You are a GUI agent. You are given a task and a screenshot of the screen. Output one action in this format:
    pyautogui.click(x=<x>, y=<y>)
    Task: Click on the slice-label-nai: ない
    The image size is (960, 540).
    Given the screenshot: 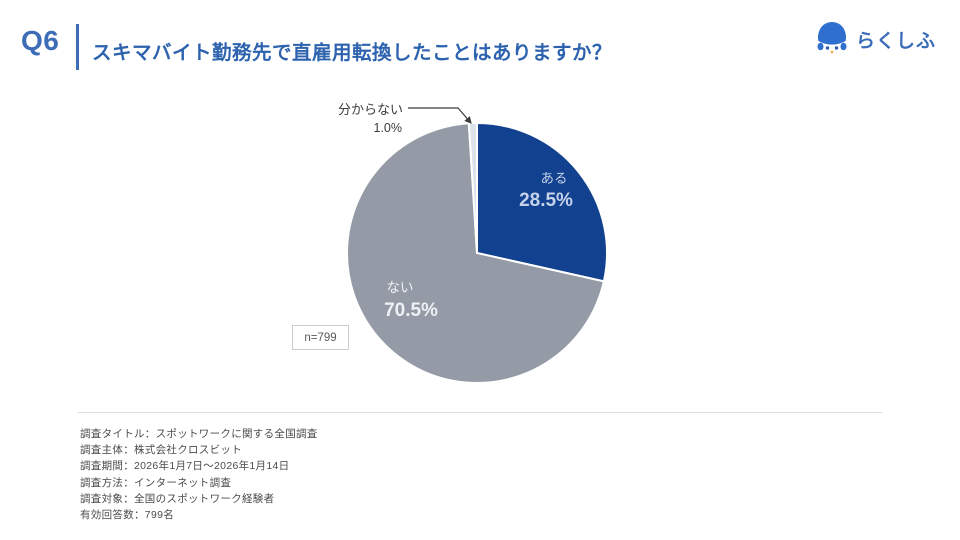 What is the action you would take?
    pyautogui.click(x=400, y=287)
    